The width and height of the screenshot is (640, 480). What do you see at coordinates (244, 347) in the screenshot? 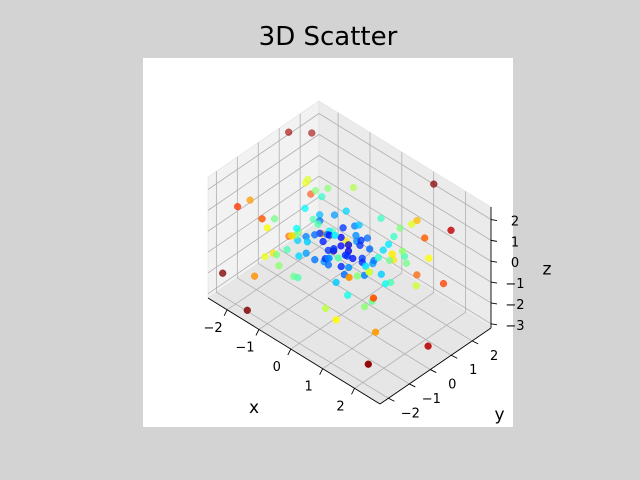
I see `x-tick-label: −1` at bounding box center [244, 347].